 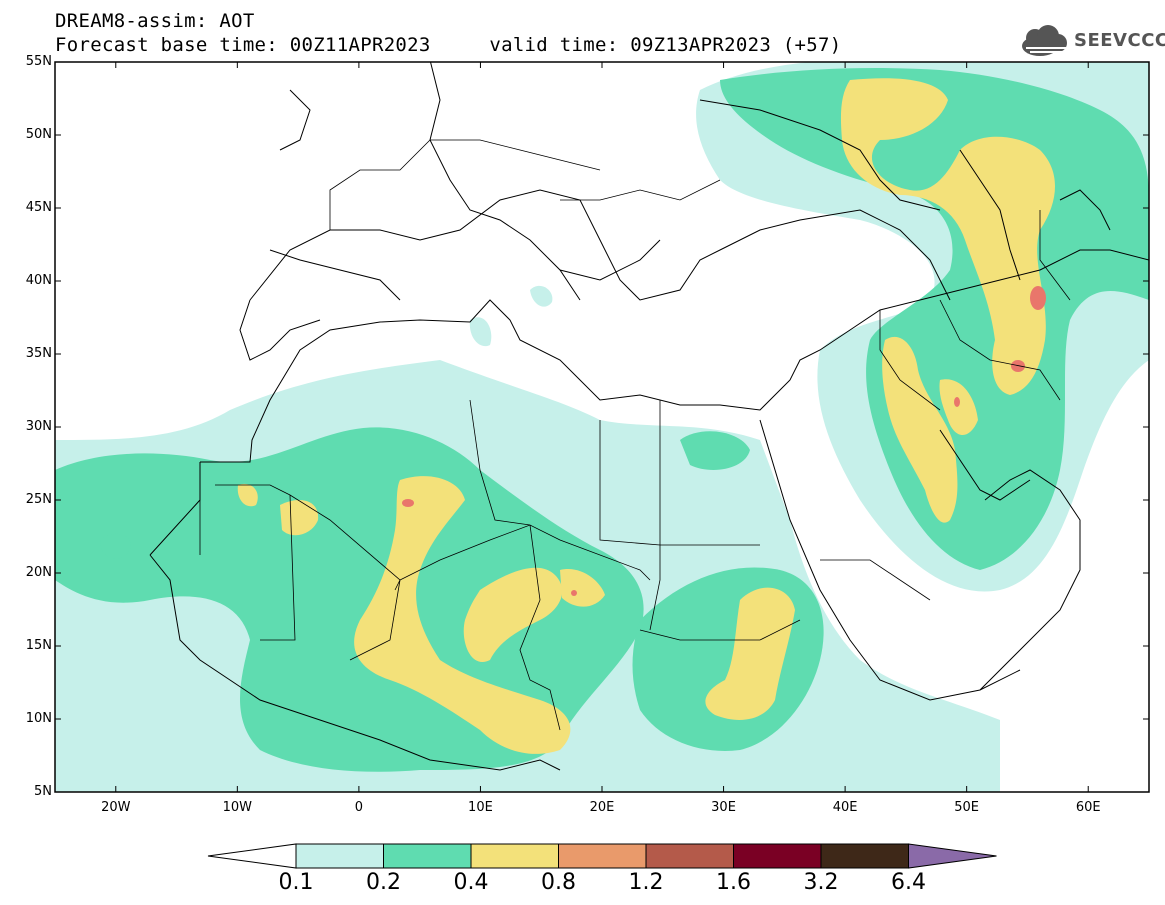 What do you see at coordinates (845, 807) in the screenshot?
I see `lon-tick-label: 40E` at bounding box center [845, 807].